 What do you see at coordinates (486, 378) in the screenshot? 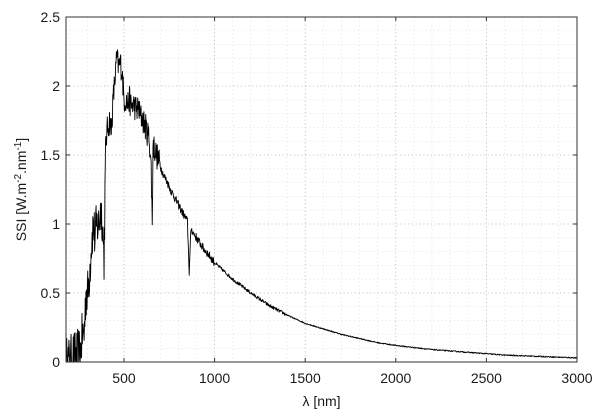
I see `x-tick-label: 2500` at bounding box center [486, 378].